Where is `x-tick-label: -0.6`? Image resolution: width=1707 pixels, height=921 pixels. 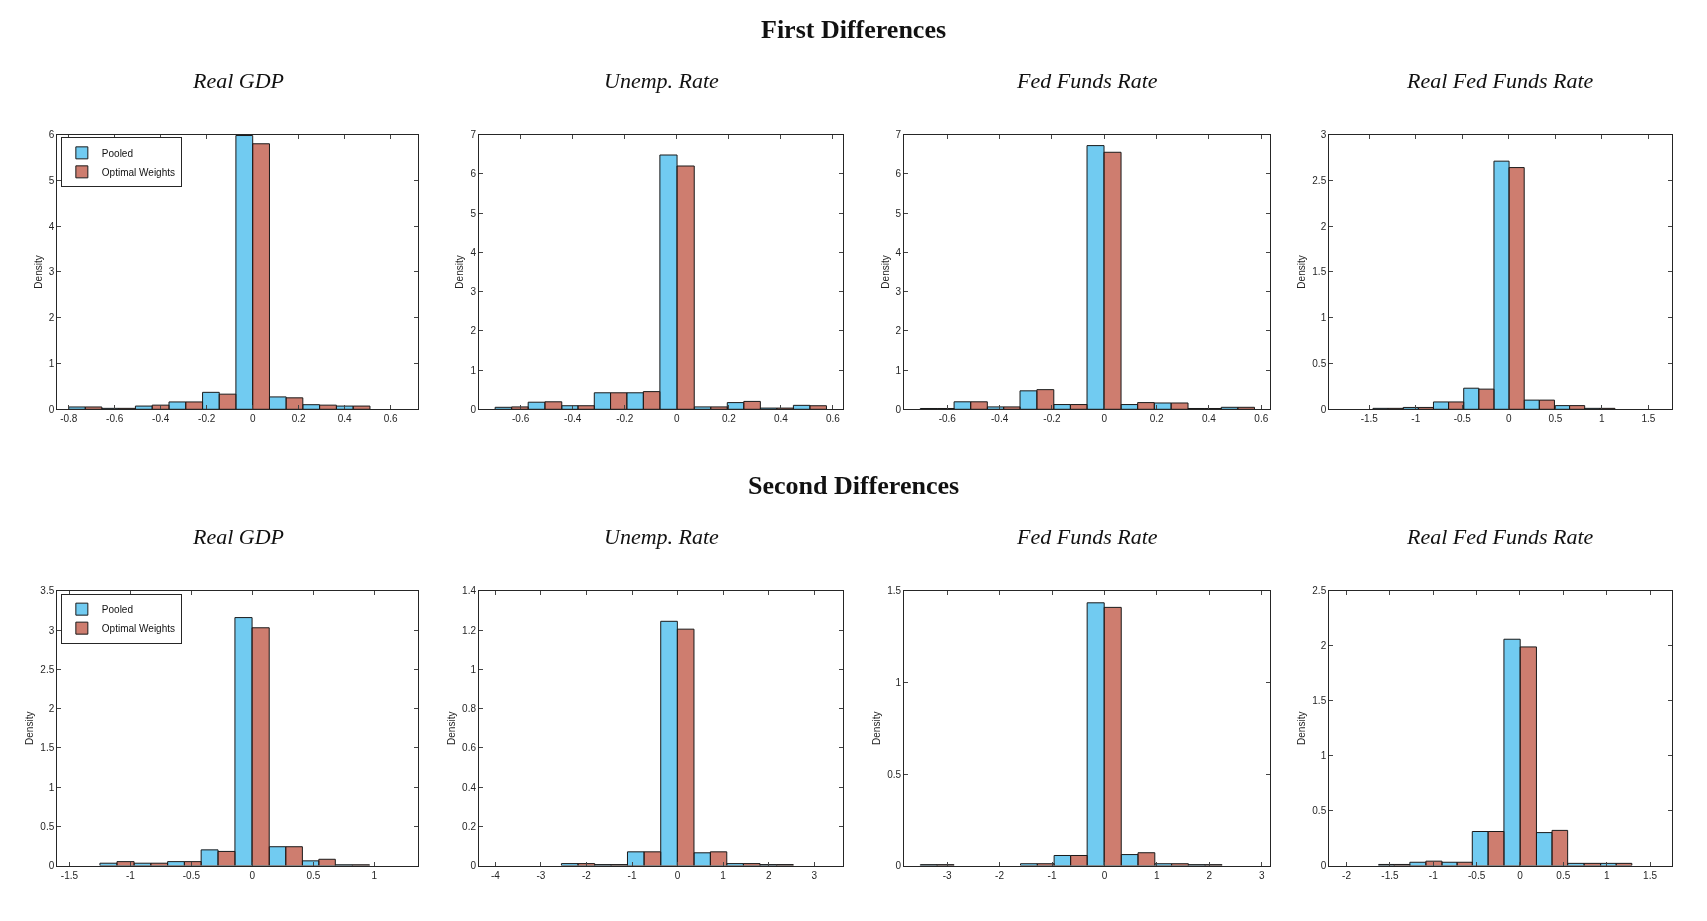 x-tick-label: -0.6 is located at coordinates (947, 419).